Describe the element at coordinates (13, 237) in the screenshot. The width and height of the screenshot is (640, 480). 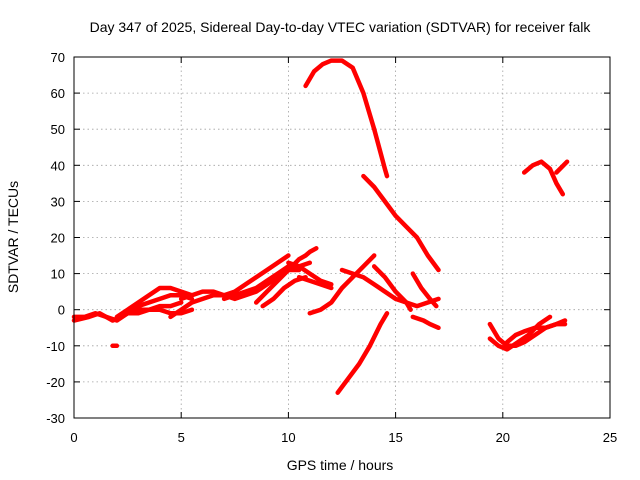
I see `y-axis-title: SDTVAR / TECUs` at that location.